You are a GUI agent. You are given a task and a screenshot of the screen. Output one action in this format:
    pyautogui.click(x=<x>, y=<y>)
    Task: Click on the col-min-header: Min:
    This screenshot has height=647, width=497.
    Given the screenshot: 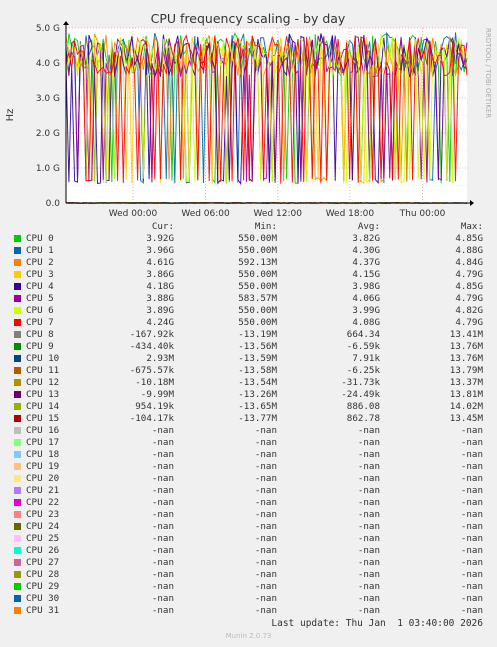 What is the action you would take?
    pyautogui.click(x=265, y=226)
    